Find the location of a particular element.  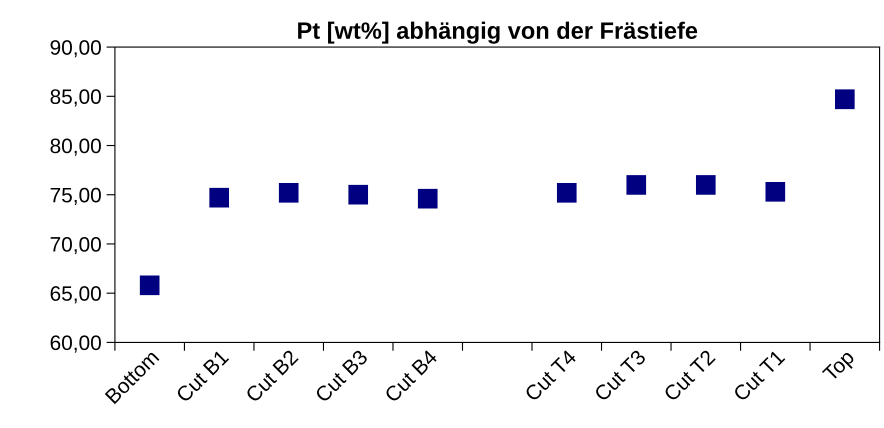

y-tick-label: 65,00 is located at coordinates (75, 295).